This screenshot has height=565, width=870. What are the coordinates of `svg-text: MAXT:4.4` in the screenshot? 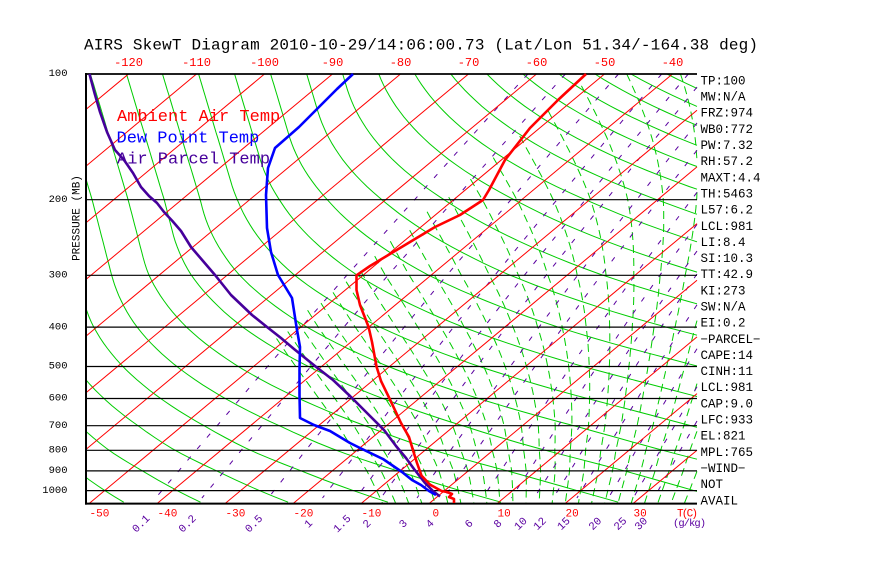 It's located at (731, 178).